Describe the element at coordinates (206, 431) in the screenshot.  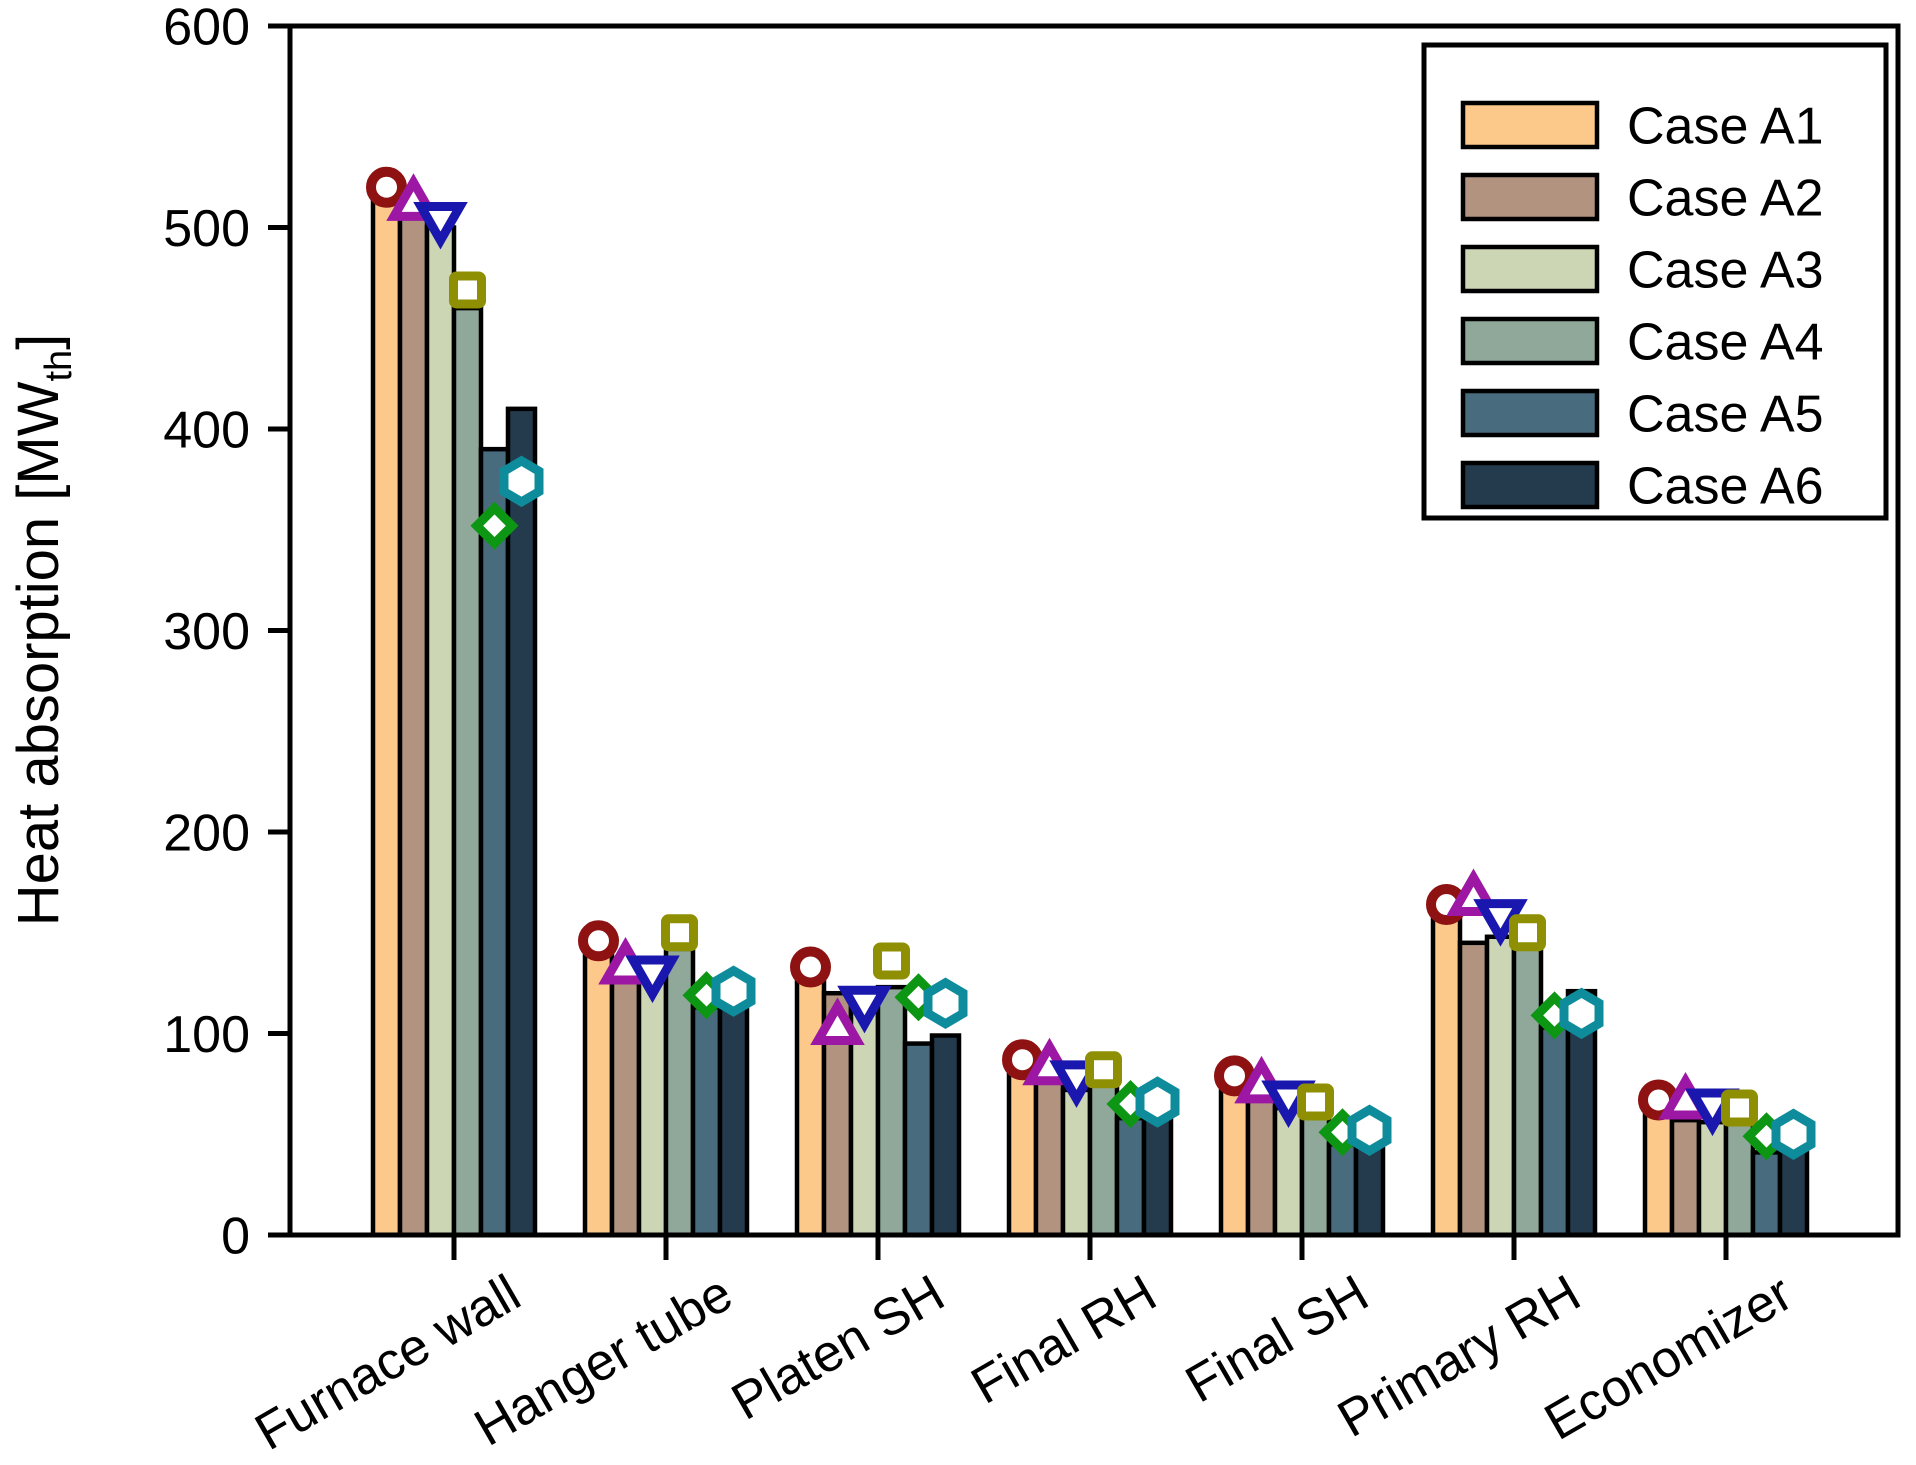
I see `y-tick-label: 400` at that location.